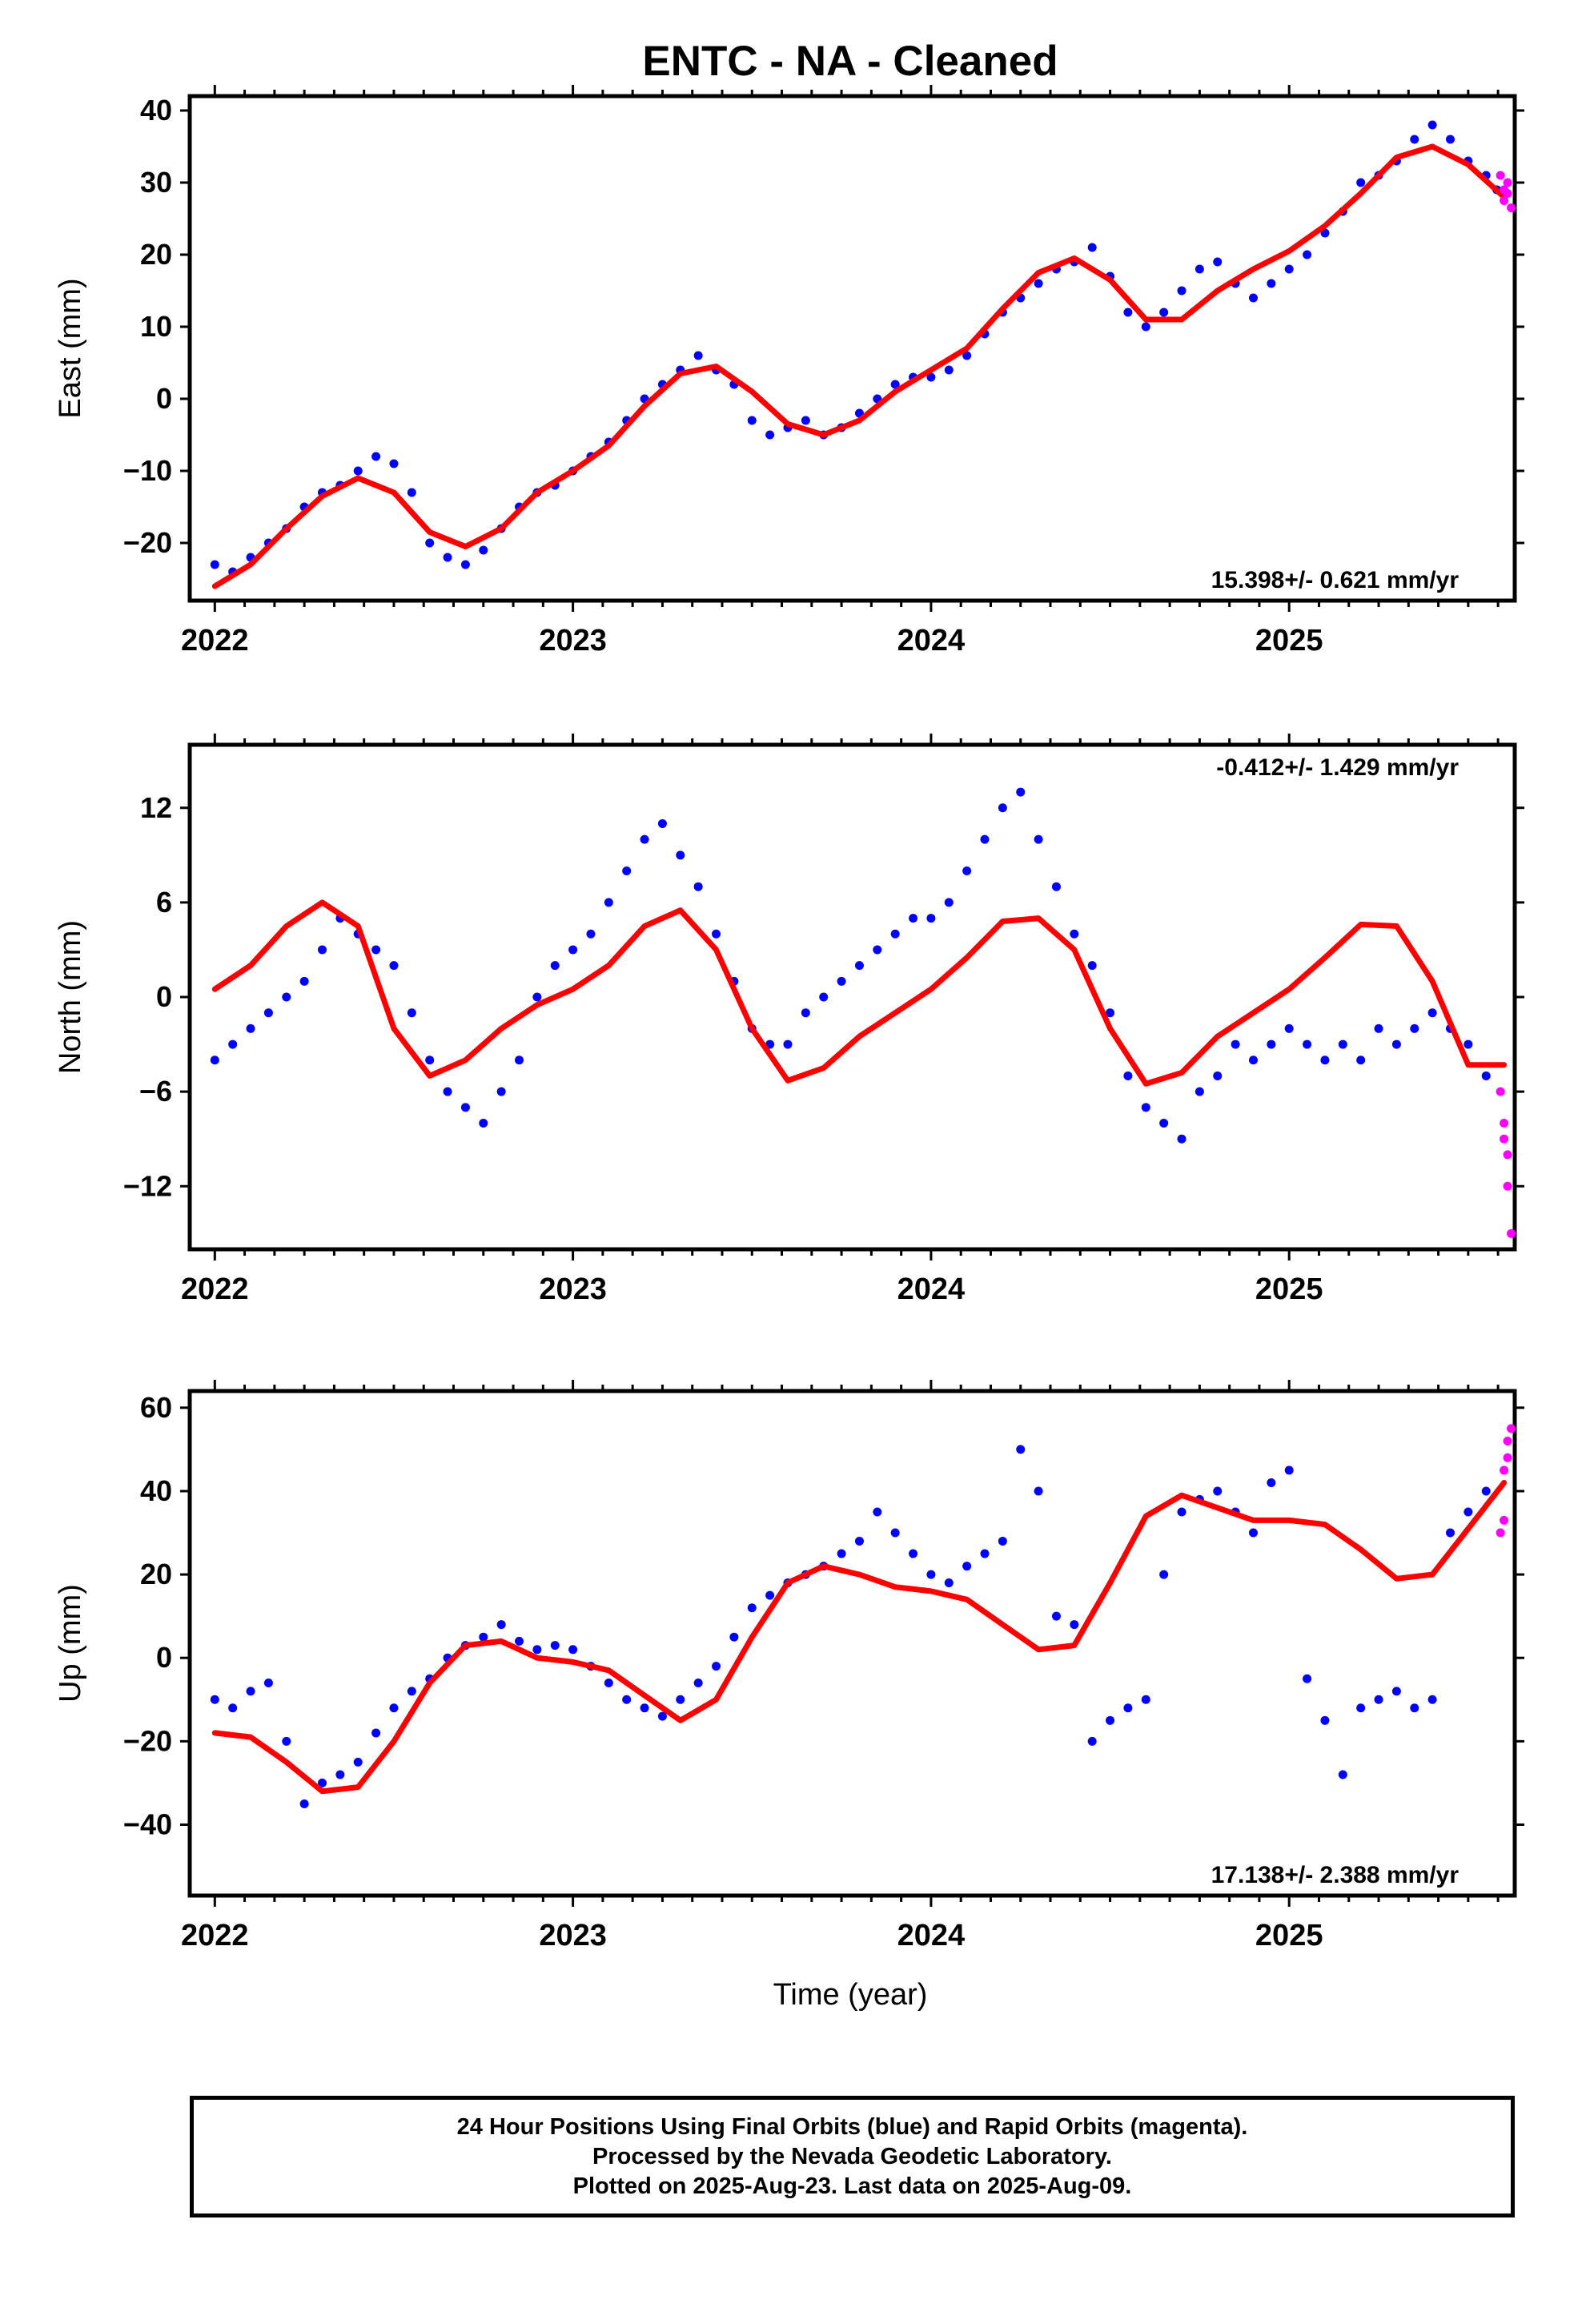 The height and width of the screenshot is (2324, 1582). Describe the element at coordinates (1337, 767) in the screenshot. I see `rate-annotation: -0.412+/- 1.429 mm/yr` at that location.